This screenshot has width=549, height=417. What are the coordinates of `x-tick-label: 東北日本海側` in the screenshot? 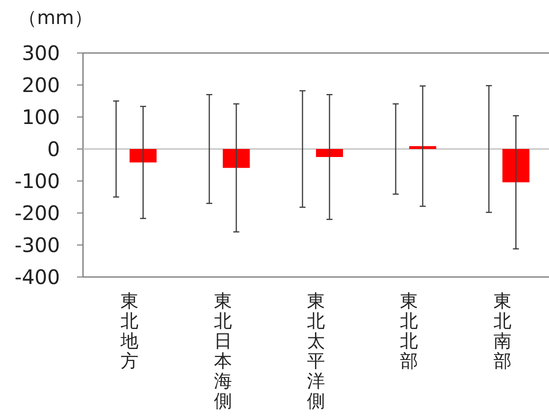 It's located at (223, 351).